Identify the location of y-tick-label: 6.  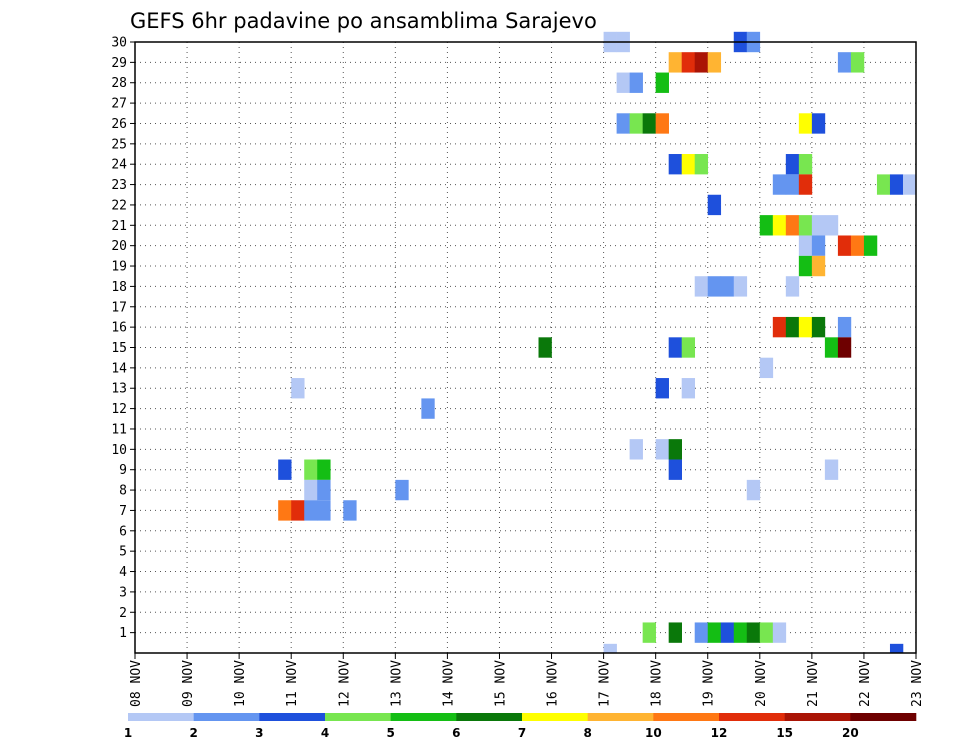
(123, 531).